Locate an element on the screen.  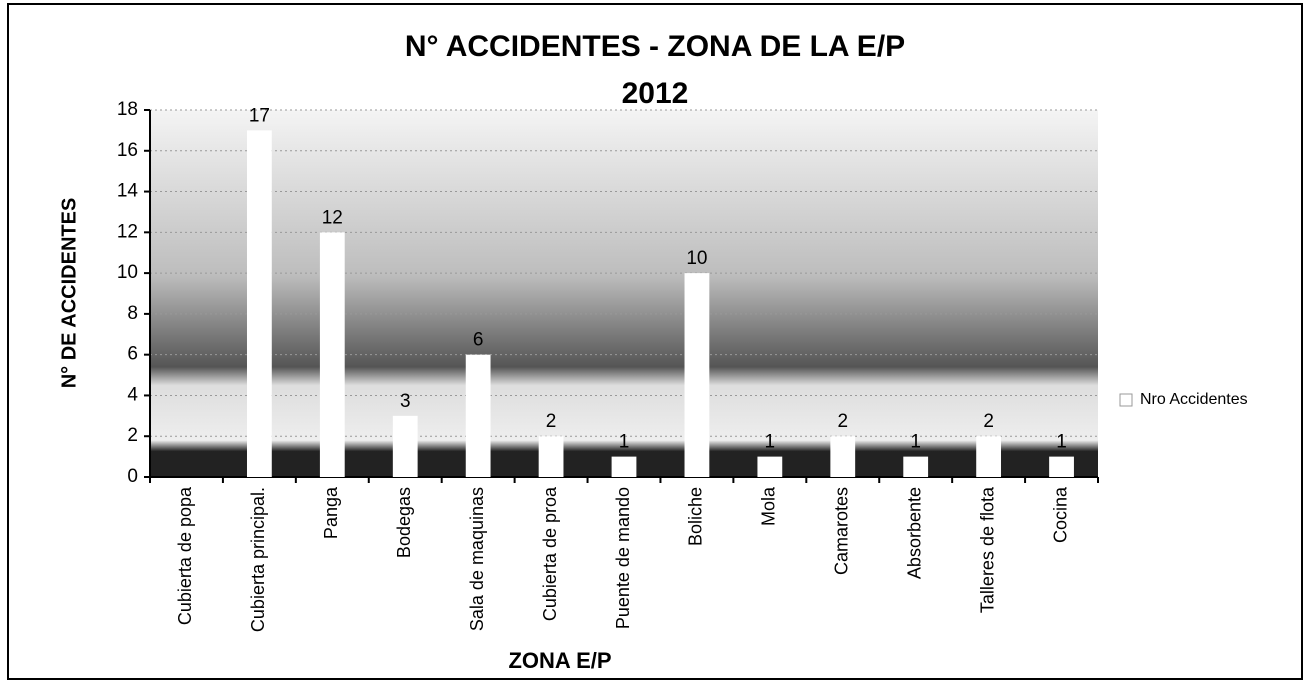
x-tick-label: Absorbente is located at coordinates (914, 533).